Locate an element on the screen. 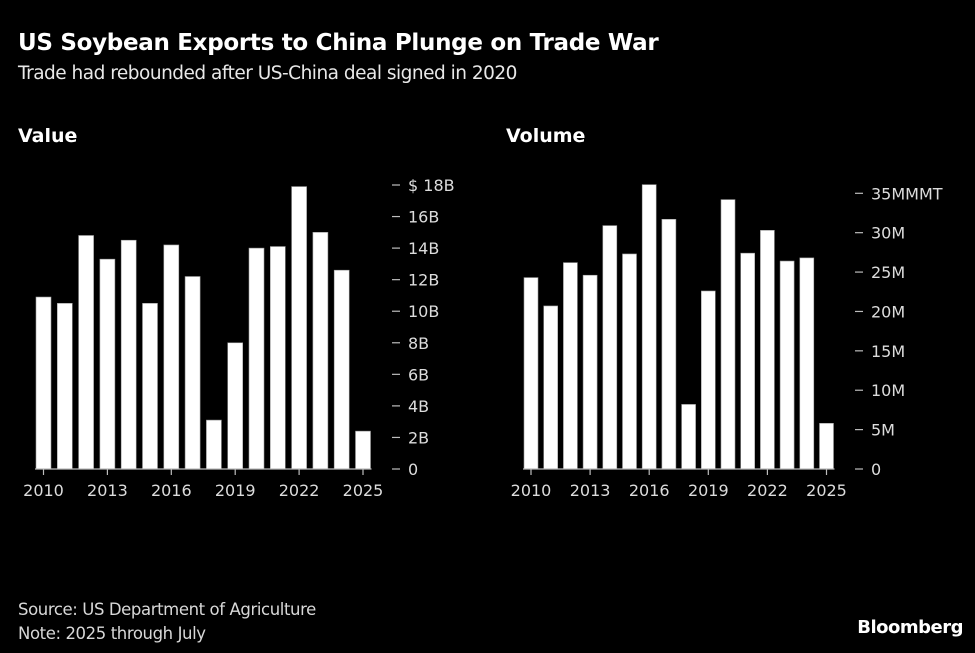  y-tick-label: 15M is located at coordinates (888, 351).